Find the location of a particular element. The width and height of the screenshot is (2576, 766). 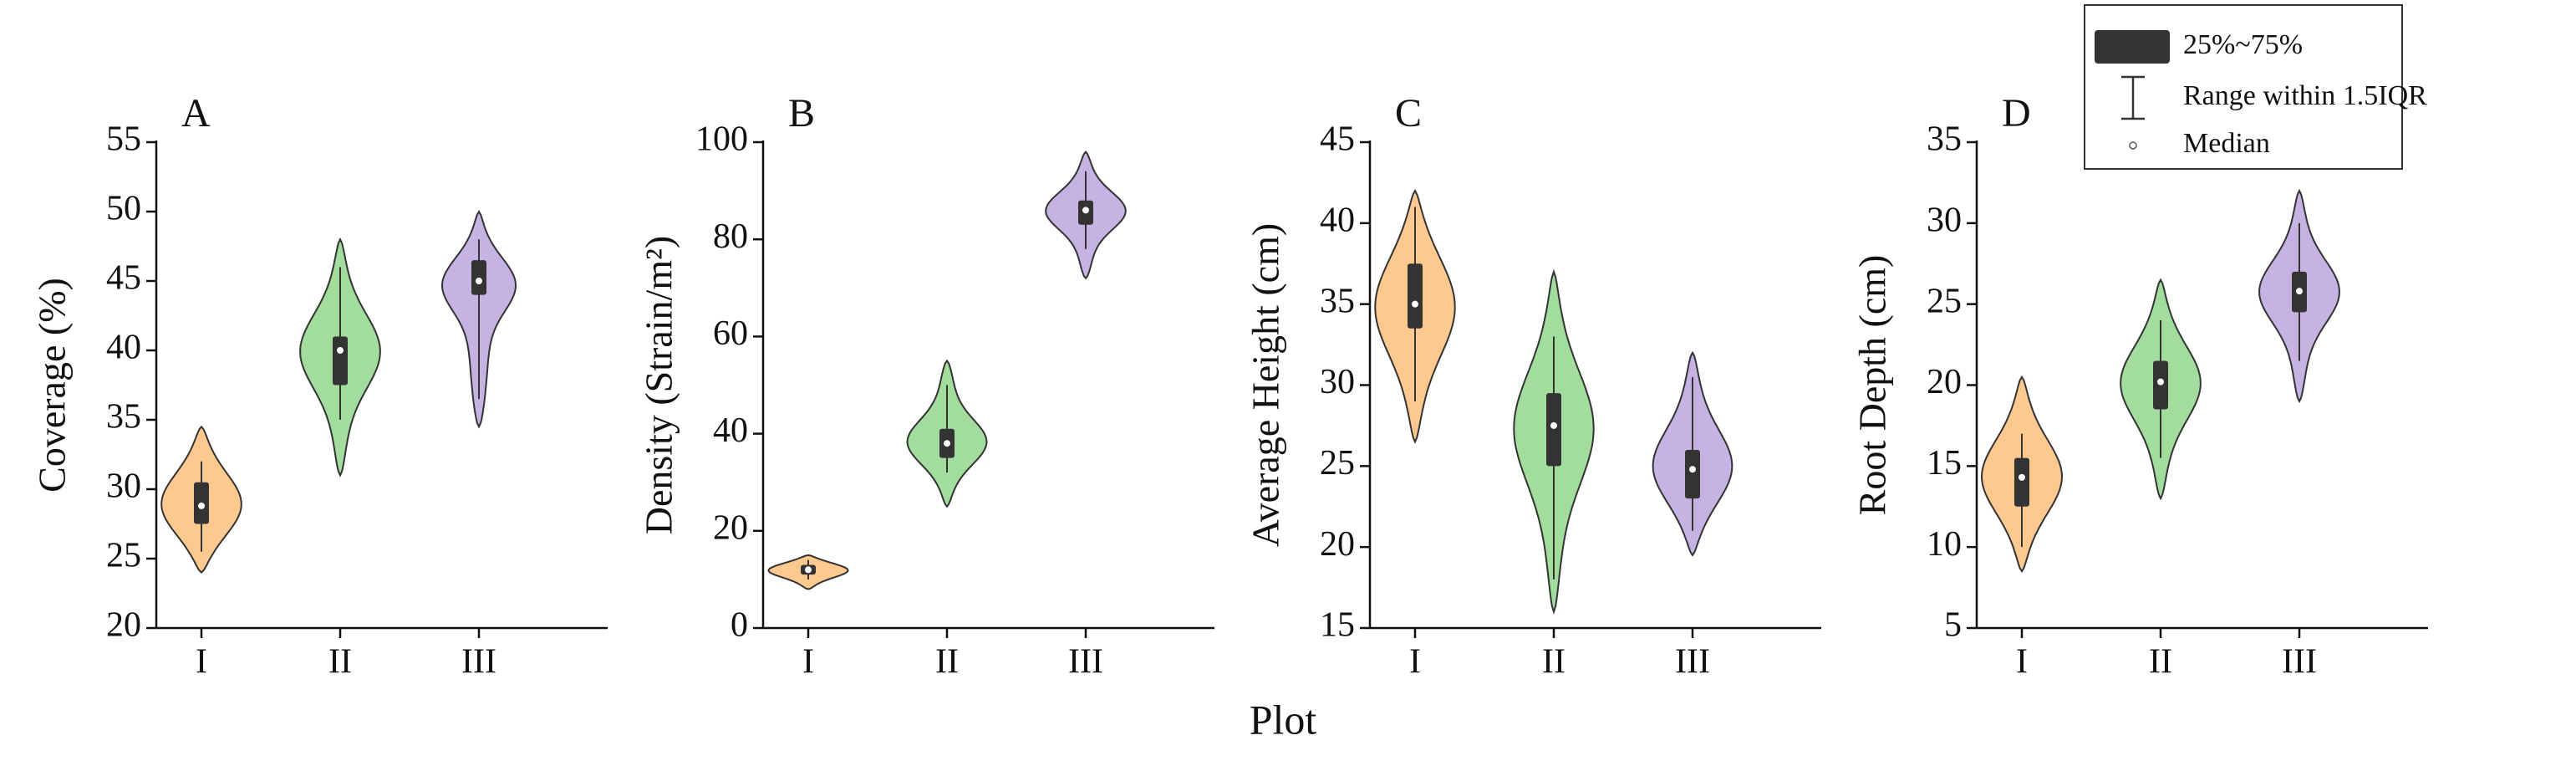

y-tick-label: 80 is located at coordinates (730, 236).